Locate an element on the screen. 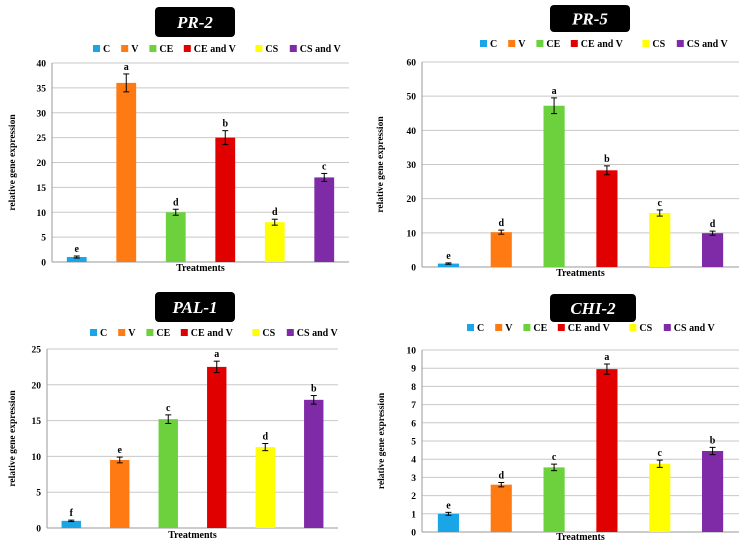 Image resolution: width=749 pixels, height=547 pixels. chart-title: PAL-1 is located at coordinates (194, 307).